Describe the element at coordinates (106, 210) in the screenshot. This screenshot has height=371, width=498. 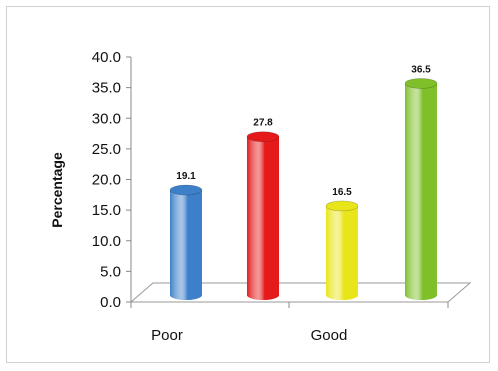
I see `y-tick-label: 15.0` at that location.